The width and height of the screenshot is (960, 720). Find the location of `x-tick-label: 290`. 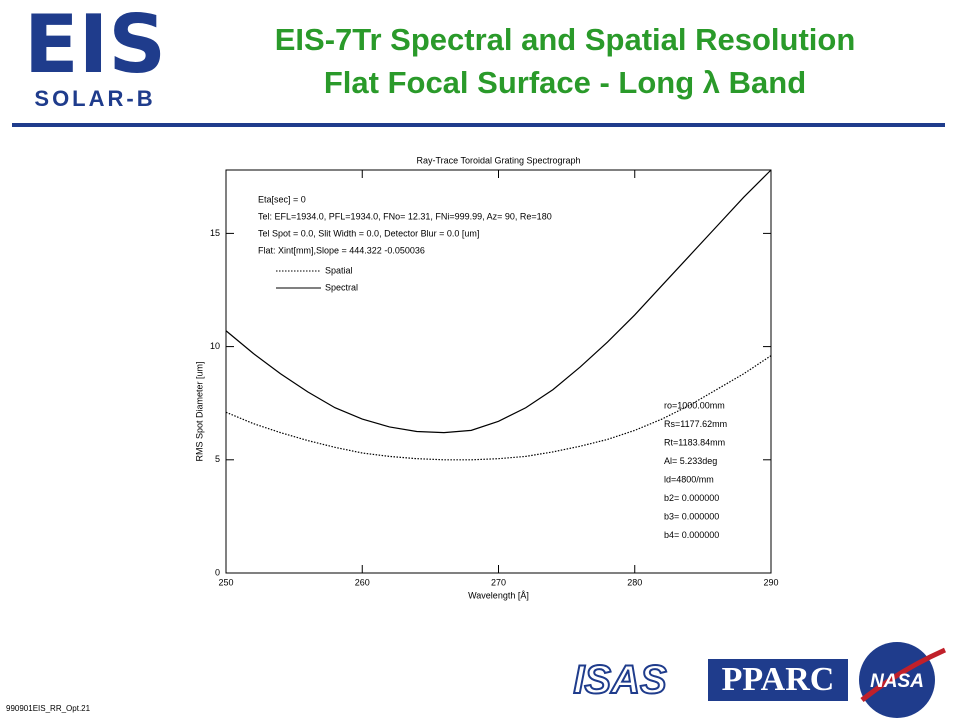

x-tick-label: 290 is located at coordinates (770, 582).